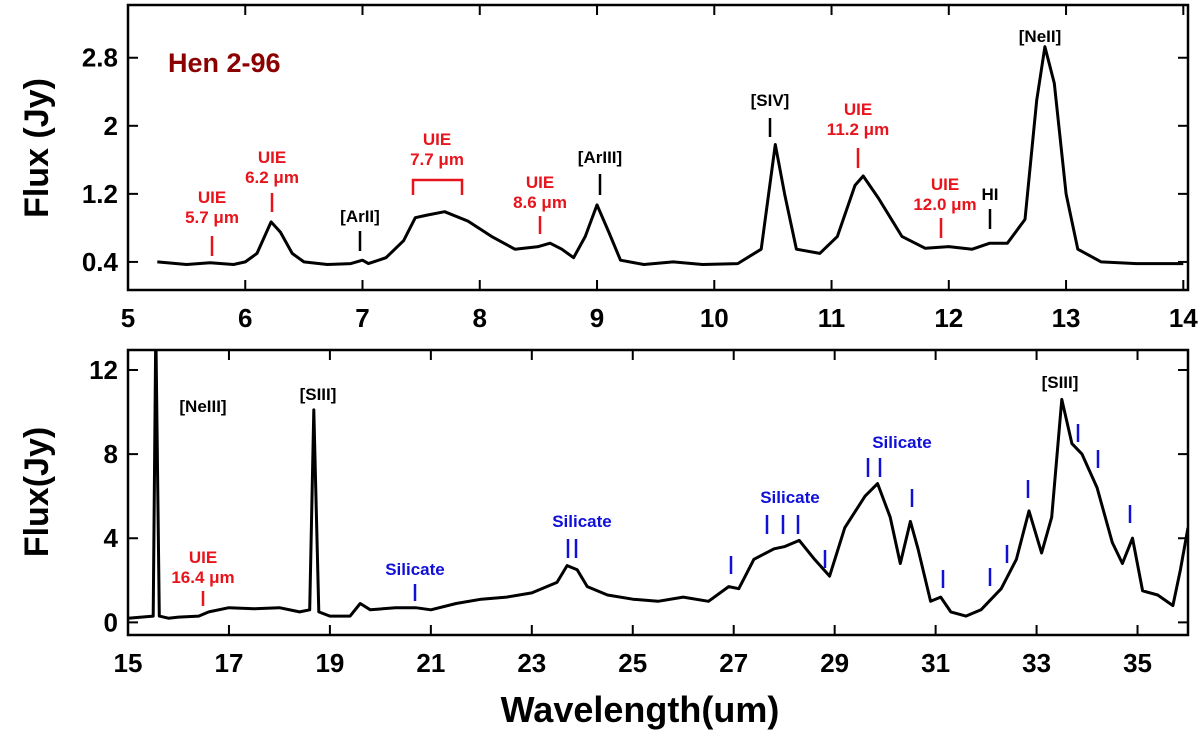 This screenshot has width=1200, height=737. I want to click on x-tick-label: 29, so click(834, 663).